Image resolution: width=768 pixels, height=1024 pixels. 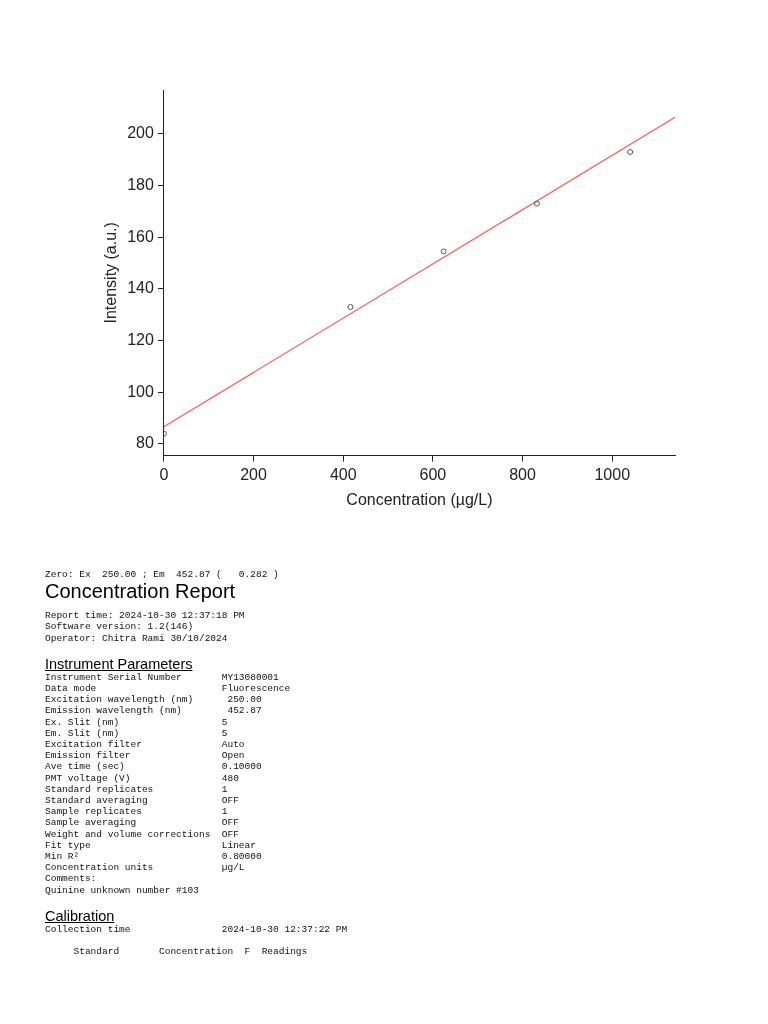 What do you see at coordinates (137, 789) in the screenshot?
I see `text: Standard replicates 1` at bounding box center [137, 789].